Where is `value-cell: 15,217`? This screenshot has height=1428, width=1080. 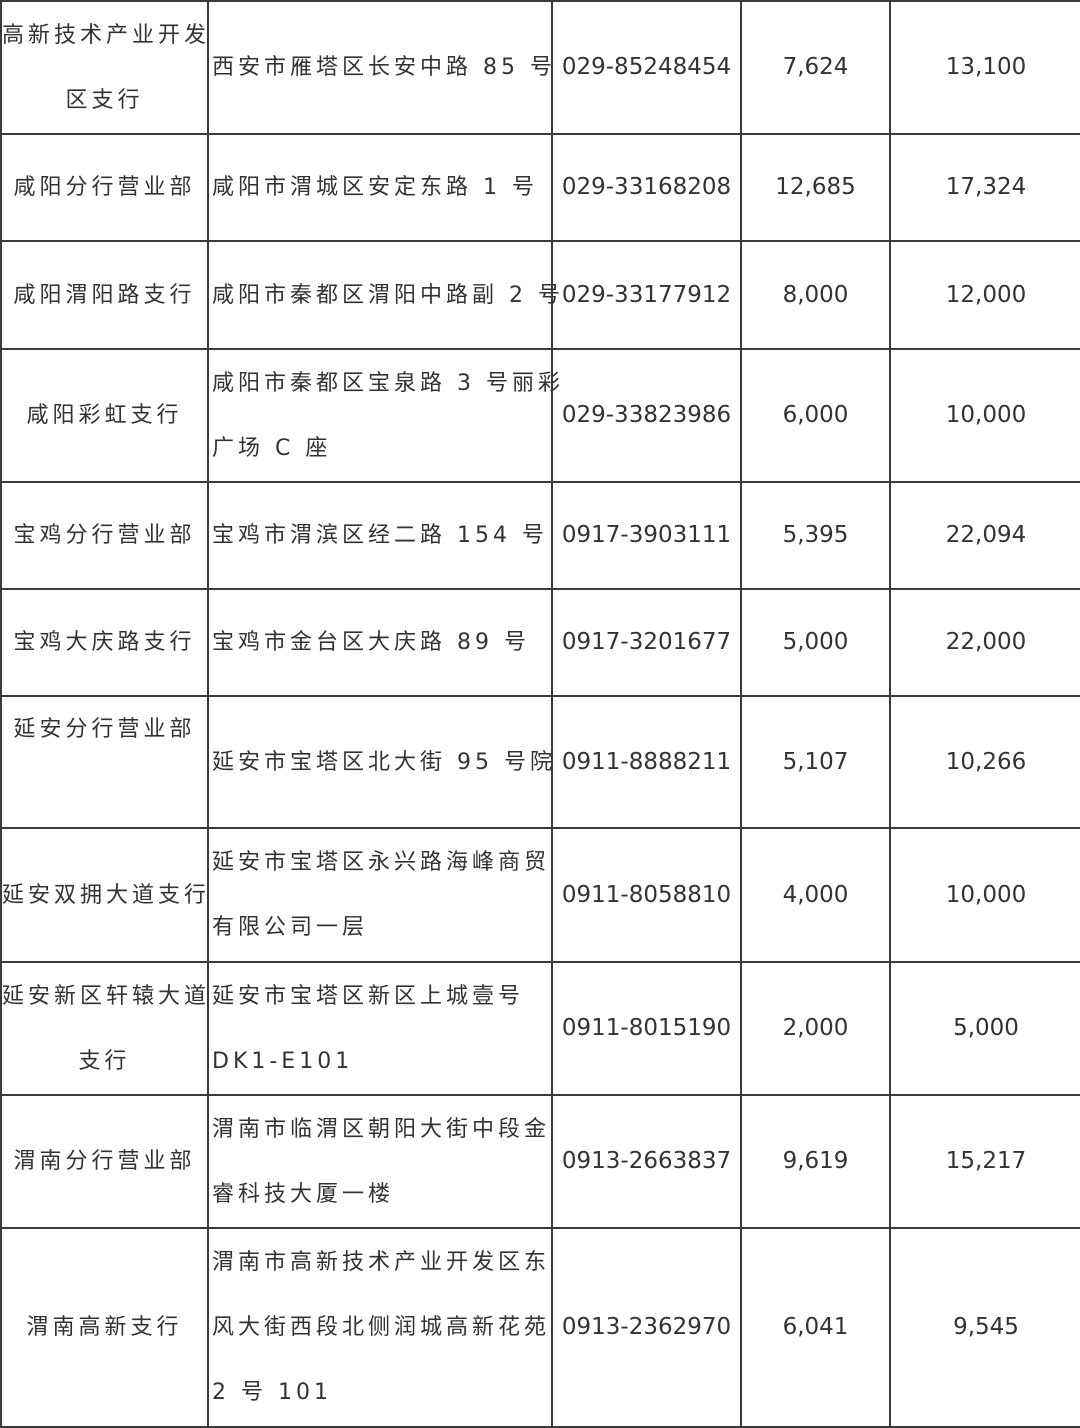 value-cell: 15,217 is located at coordinates (984, 1161).